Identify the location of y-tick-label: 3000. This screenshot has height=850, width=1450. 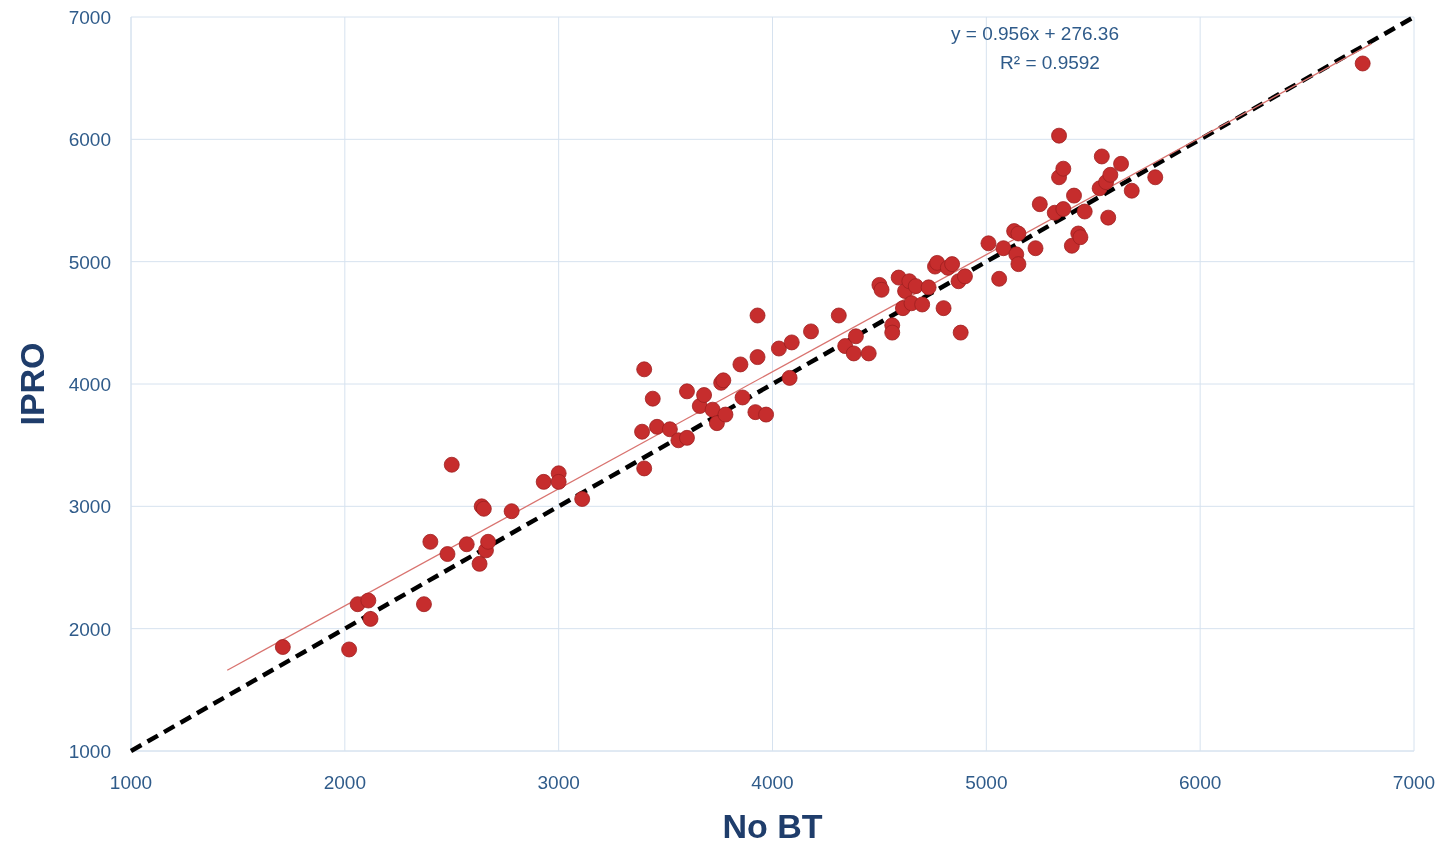
(89, 507).